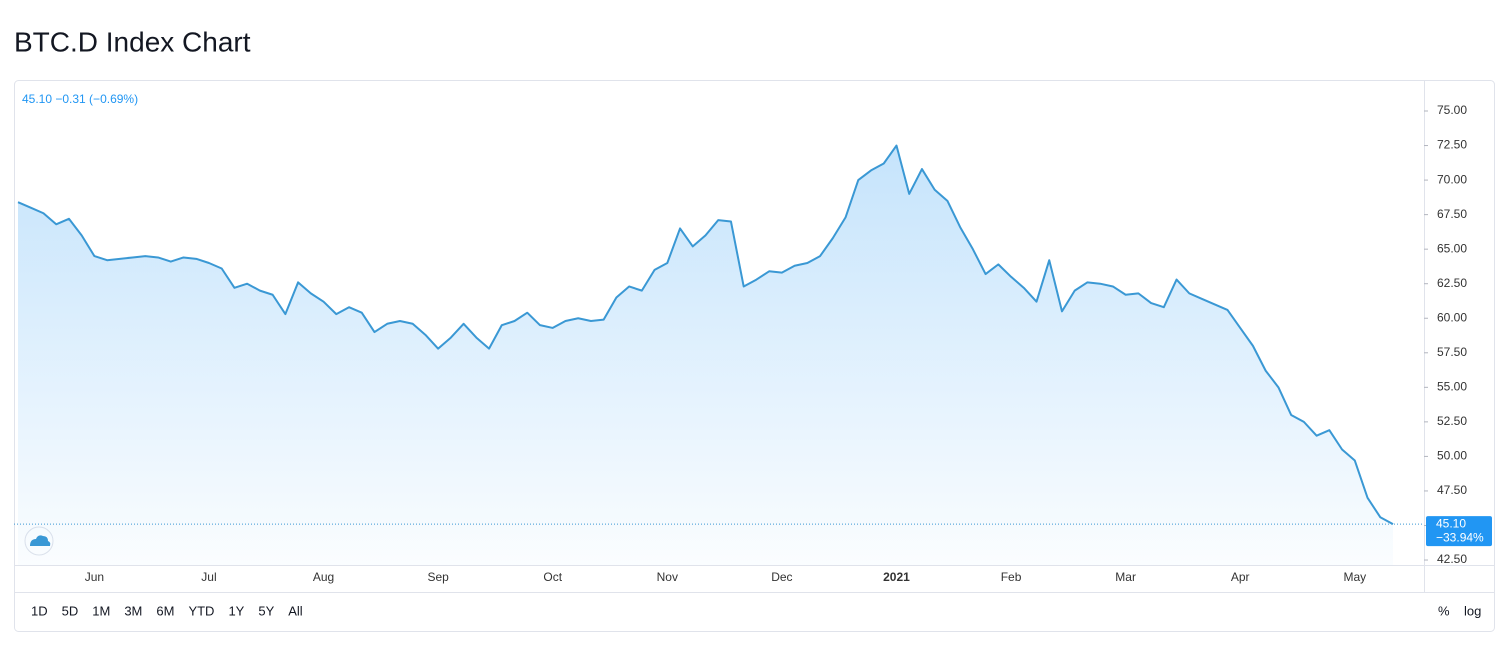  Describe the element at coordinates (781, 577) in the screenshot. I see `x-tick-label: Dec` at that location.